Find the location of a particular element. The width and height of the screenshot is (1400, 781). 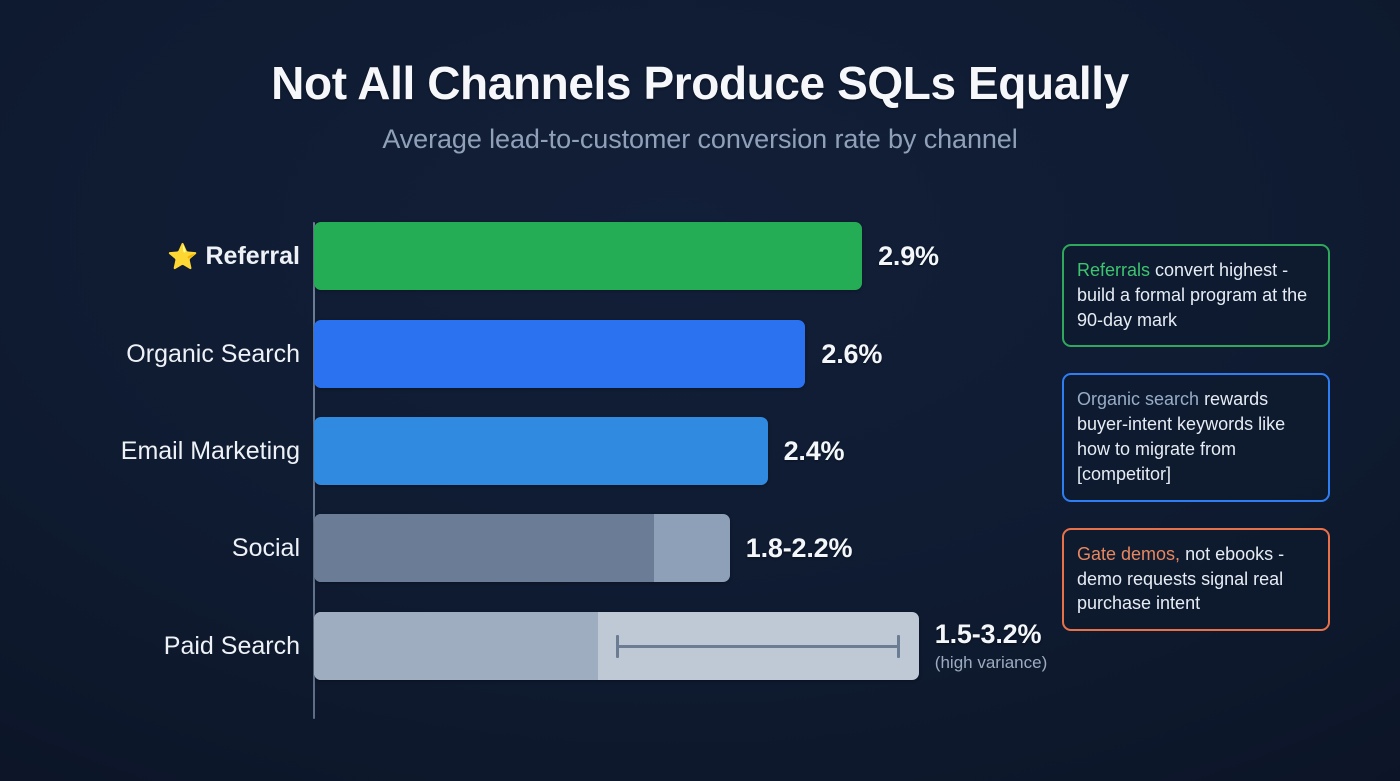

bar-category-label: Social is located at coordinates (266, 548).